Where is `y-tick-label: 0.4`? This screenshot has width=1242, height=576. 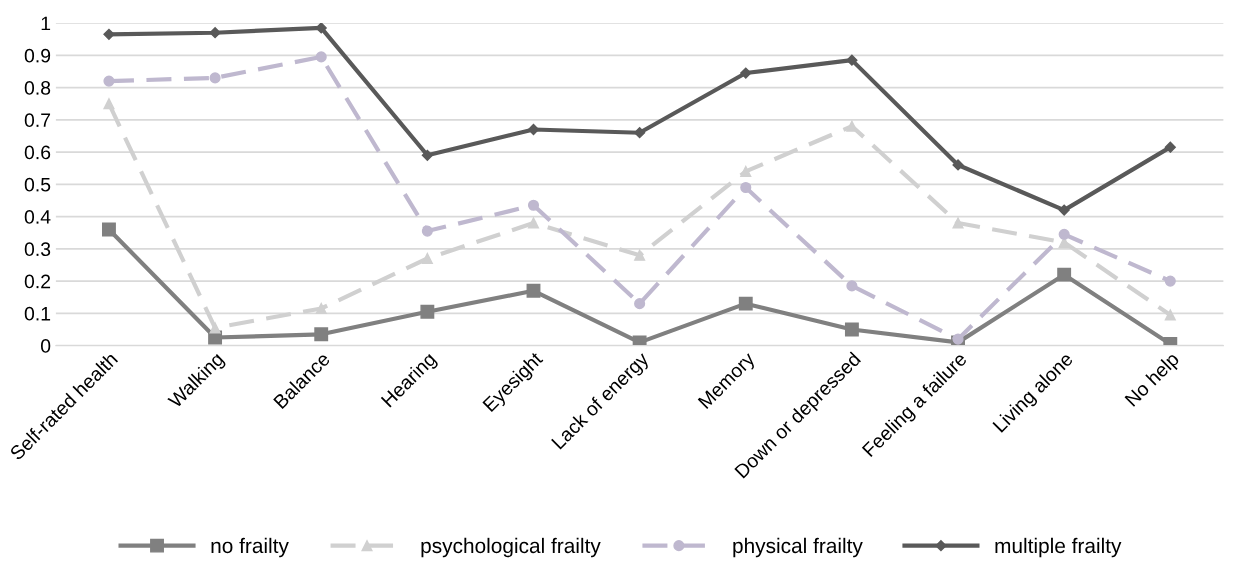 y-tick-label: 0.4 is located at coordinates (37, 217).